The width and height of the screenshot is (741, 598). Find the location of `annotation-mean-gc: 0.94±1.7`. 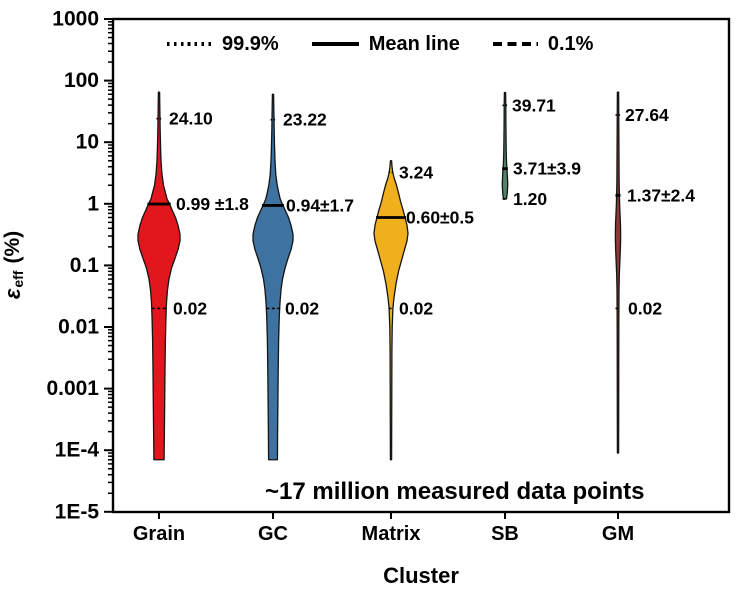

annotation-mean-gc: 0.94±1.7 is located at coordinates (320, 205).